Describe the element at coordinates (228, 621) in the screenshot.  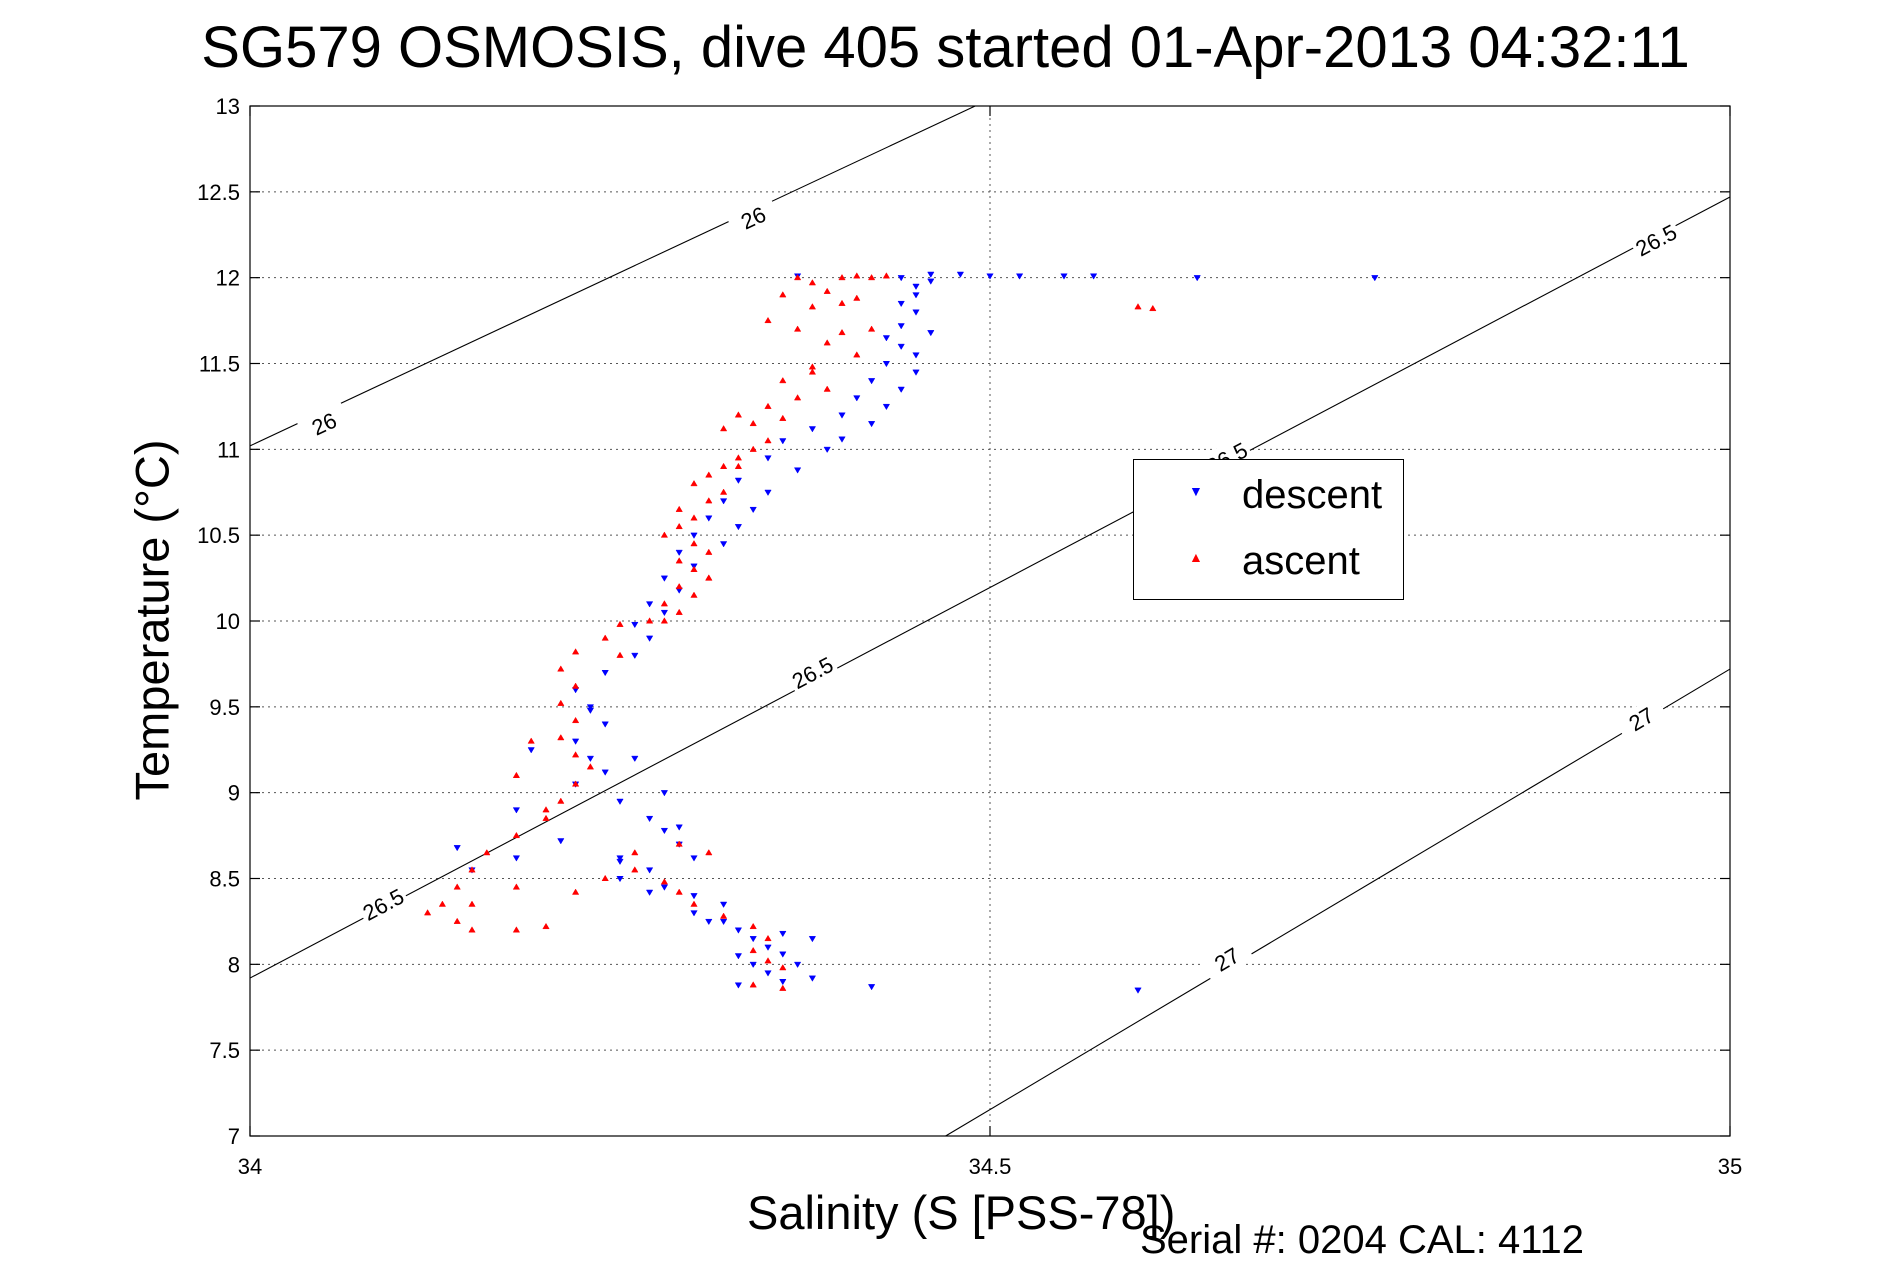
I see `y-tick-label: 10` at that location.